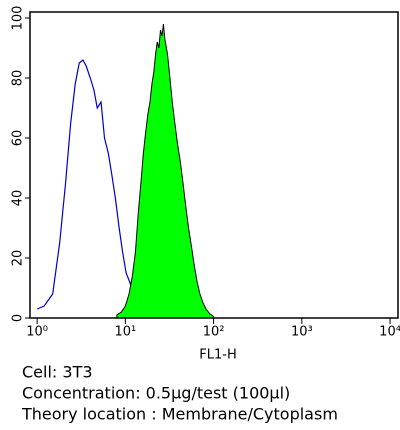 The image size is (400, 430). What do you see at coordinates (179, 414) in the screenshot?
I see `note: Theory location : Membrane/Cytoplasm` at bounding box center [179, 414].